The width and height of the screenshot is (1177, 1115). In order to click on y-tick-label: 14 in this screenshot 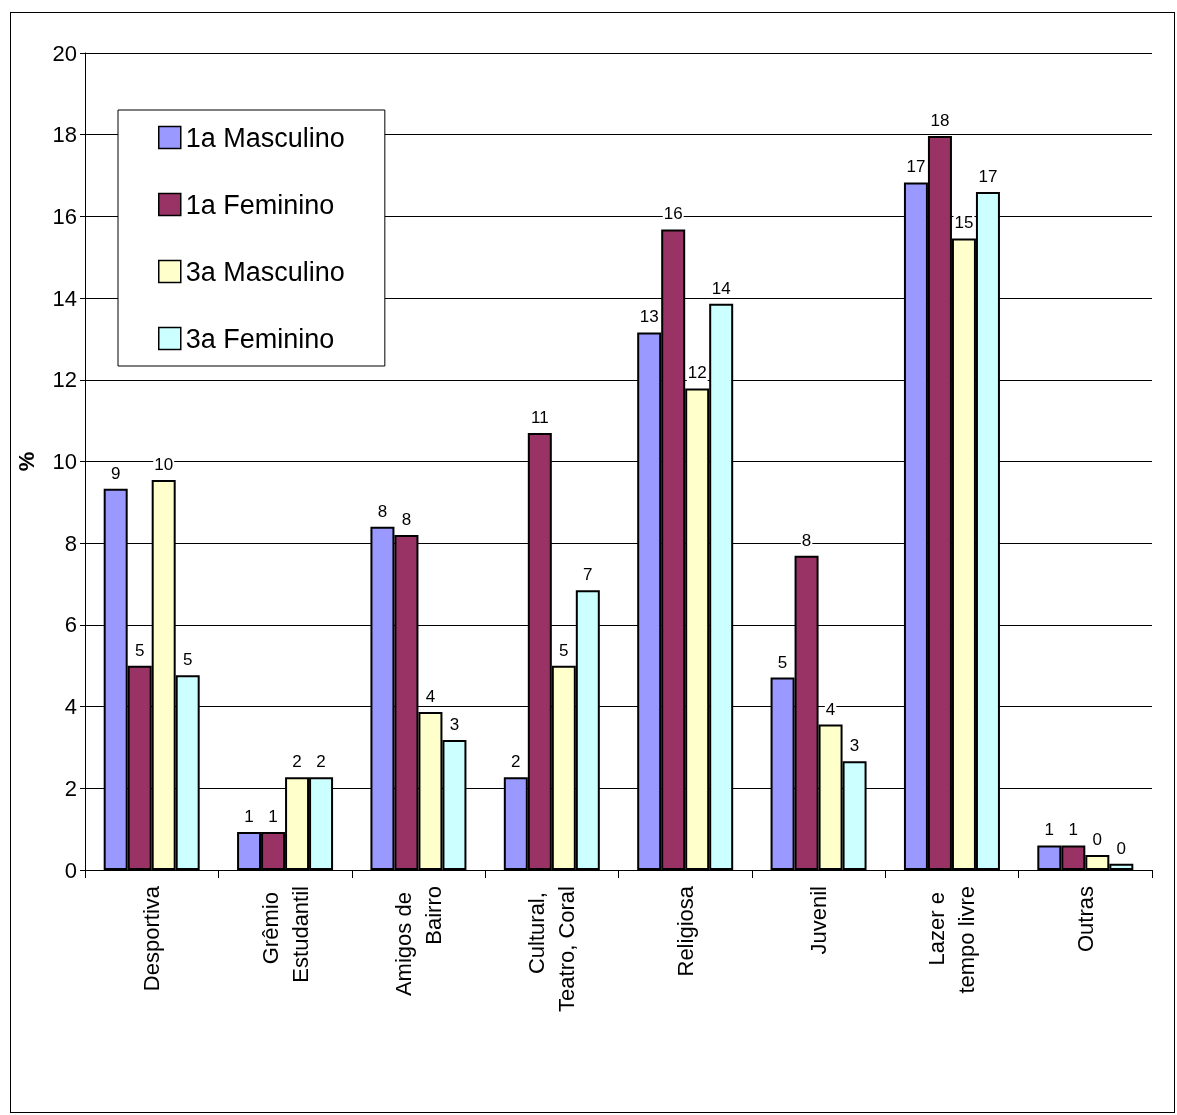, I will do `click(64, 298)`.